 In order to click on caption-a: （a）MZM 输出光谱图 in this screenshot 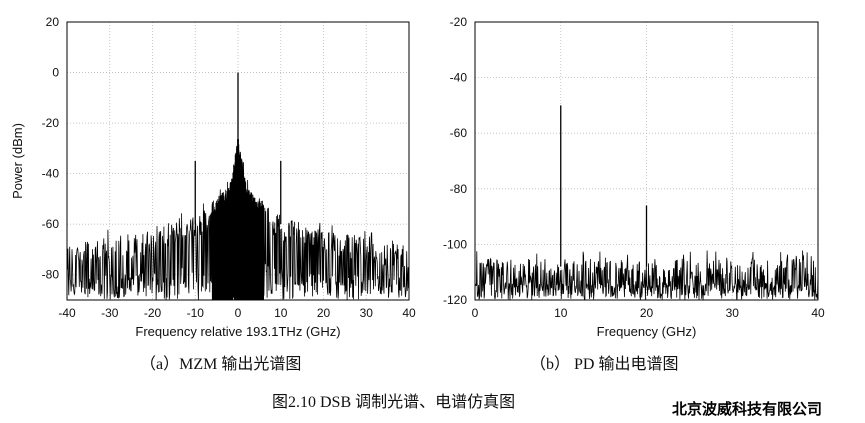, I will do `click(221, 364)`.